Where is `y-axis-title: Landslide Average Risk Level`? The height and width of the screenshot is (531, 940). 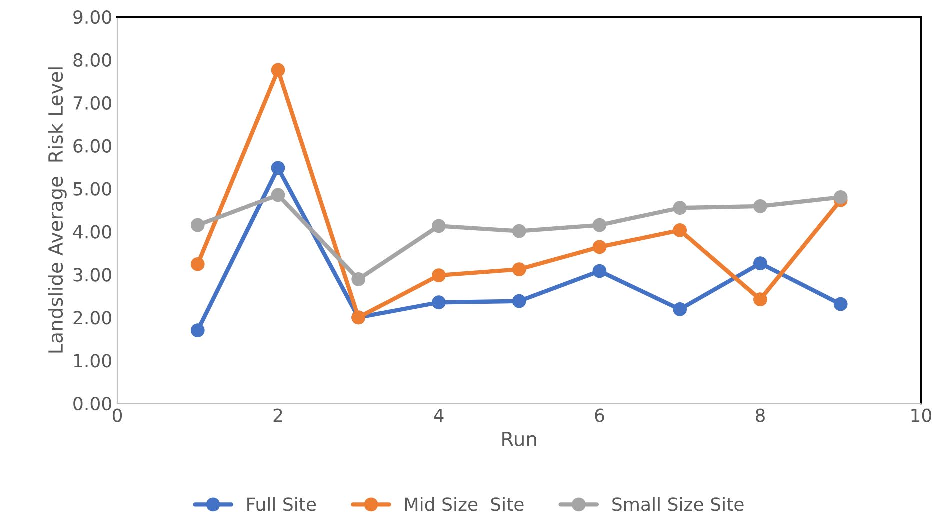 y-axis-title: Landslide Average Risk Level is located at coordinates (57, 210).